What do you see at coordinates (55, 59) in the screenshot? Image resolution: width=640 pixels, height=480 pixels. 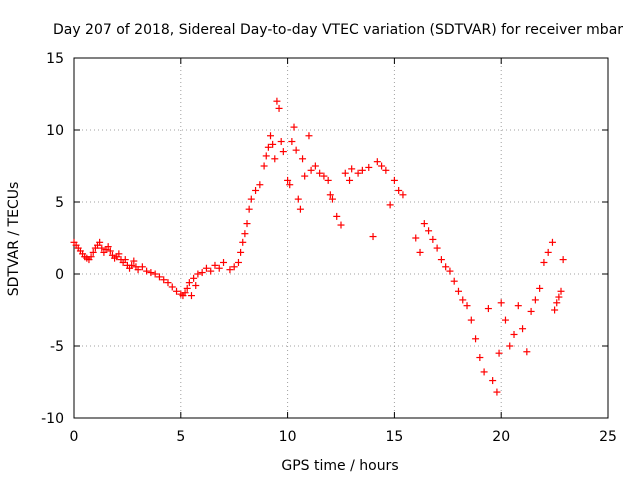 I see `y-tick-label: 15` at bounding box center [55, 59].